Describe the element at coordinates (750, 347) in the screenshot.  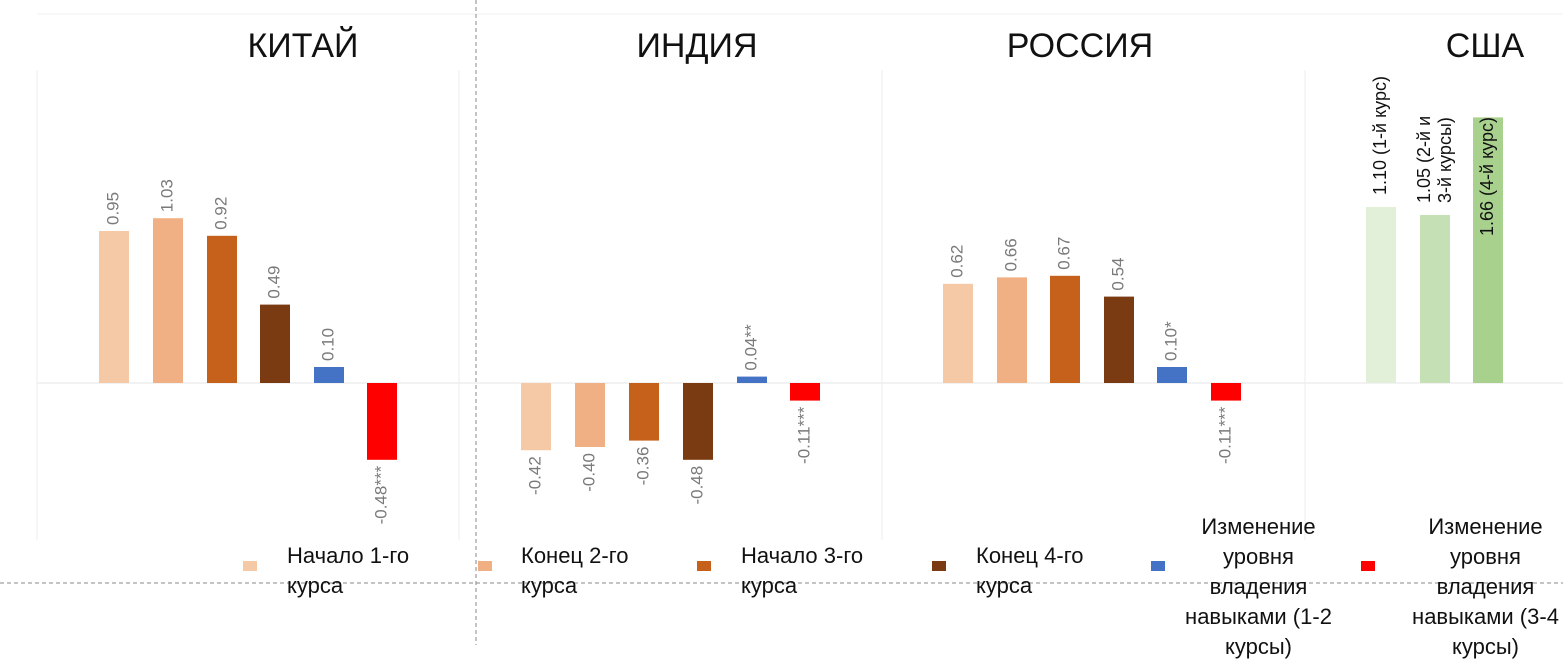
I see `data-label: 0.04**` at that location.